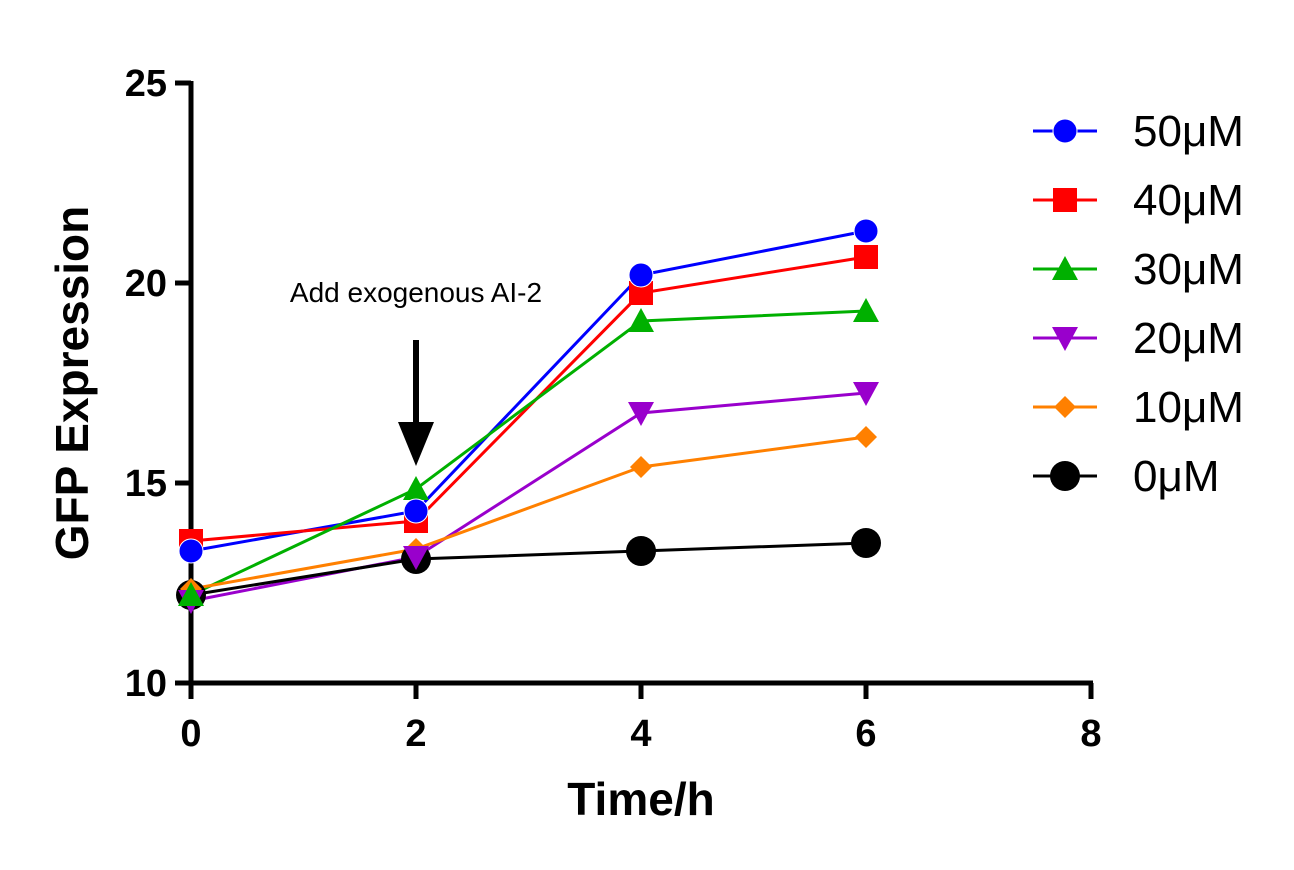 This screenshot has height=870, width=1294. I want to click on x-ticks: 0 2 4 6 8, so click(641, 719).